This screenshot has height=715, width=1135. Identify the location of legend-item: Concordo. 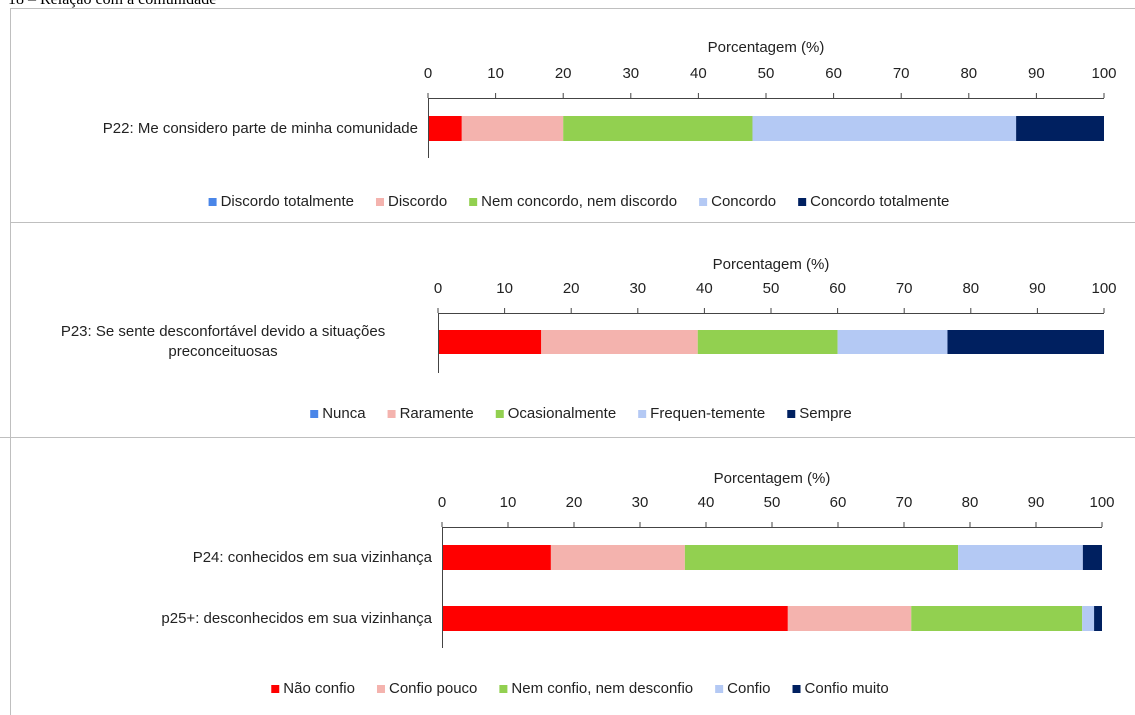
(737, 201).